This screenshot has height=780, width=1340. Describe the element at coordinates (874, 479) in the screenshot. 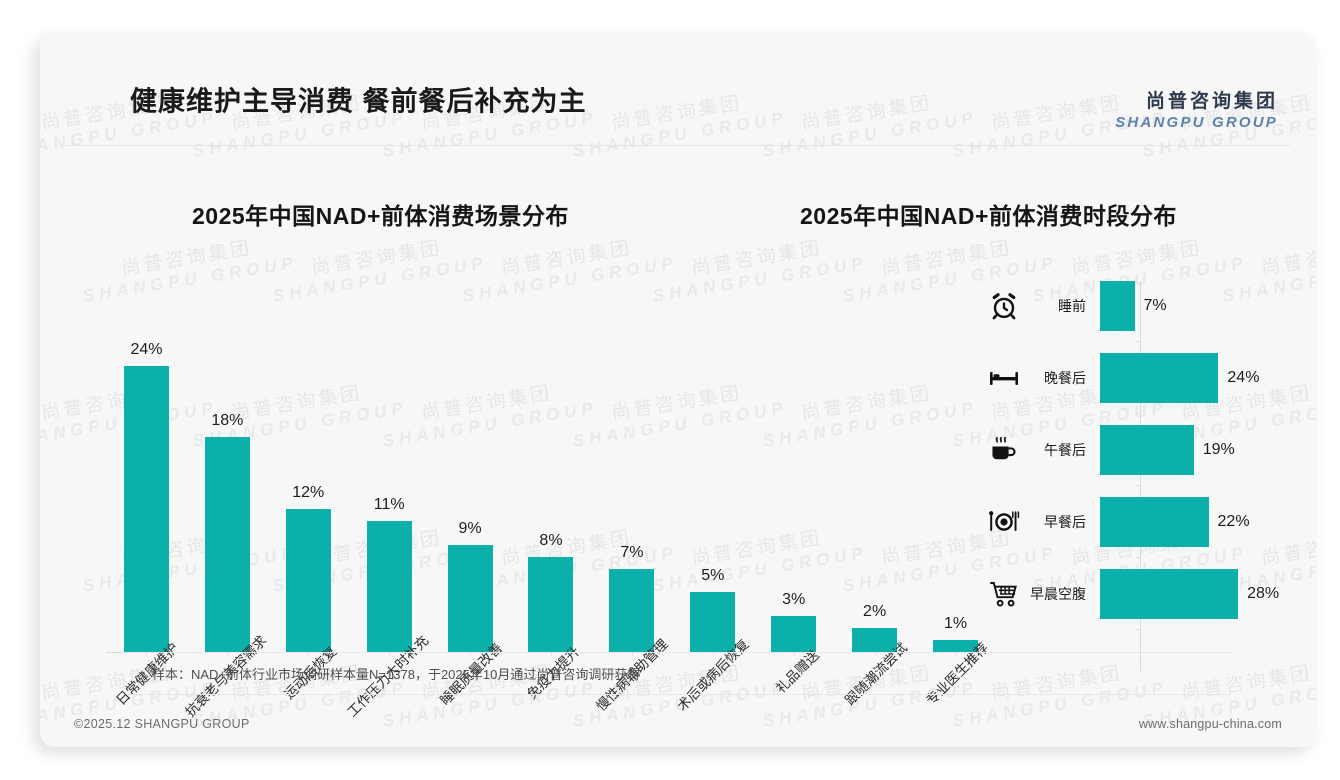

I see `bar-column: 2%` at that location.